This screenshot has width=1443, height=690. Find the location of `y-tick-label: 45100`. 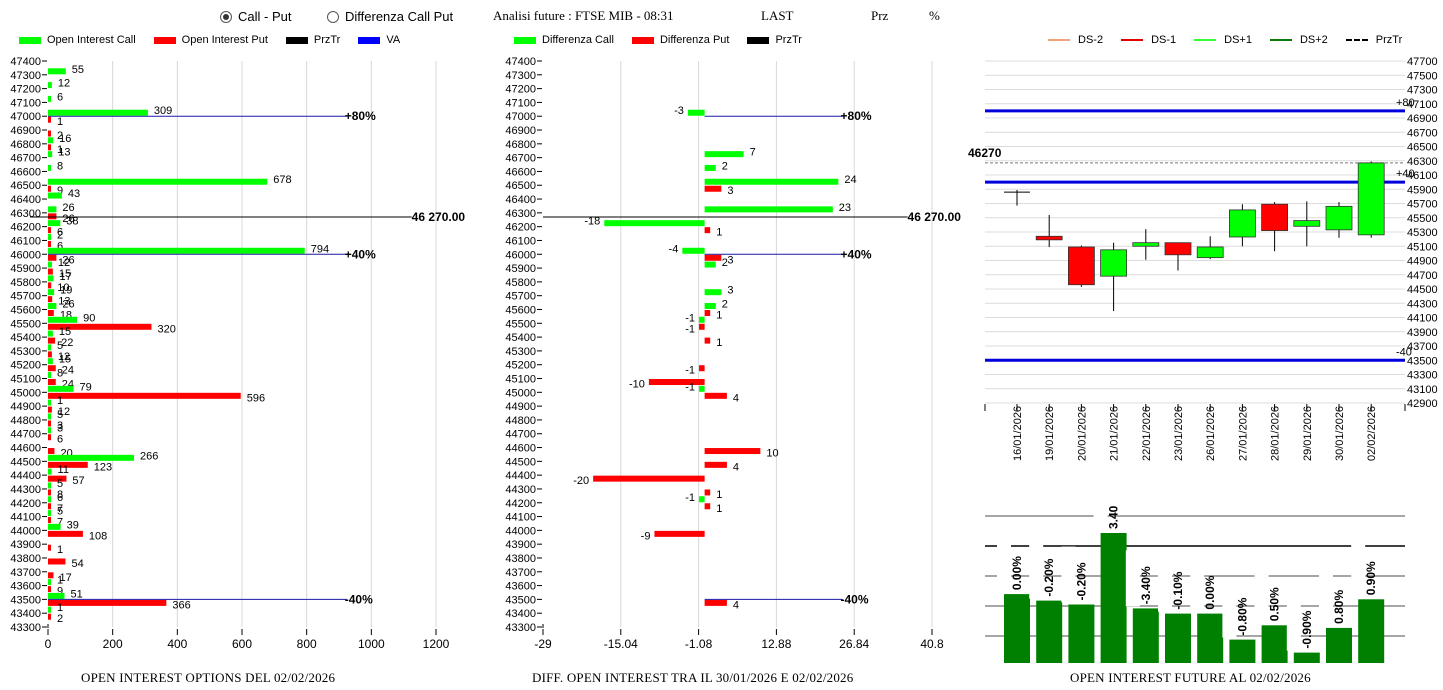

y-tick-label: 45100 is located at coordinates (520, 380).